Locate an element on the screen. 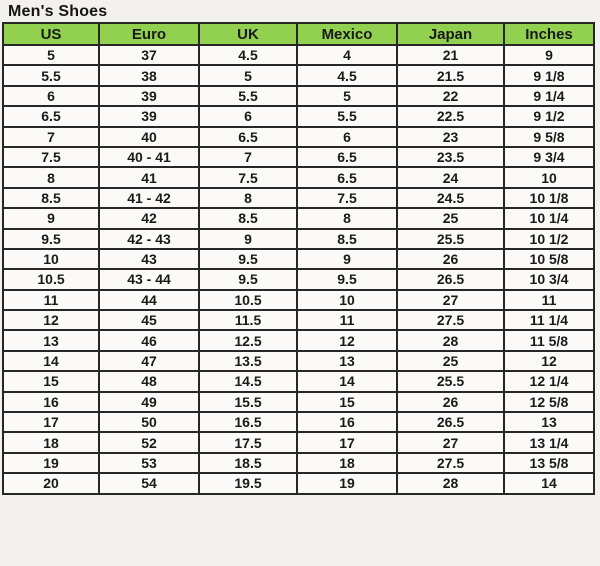  table-cell: 13 1/4 is located at coordinates (549, 442).